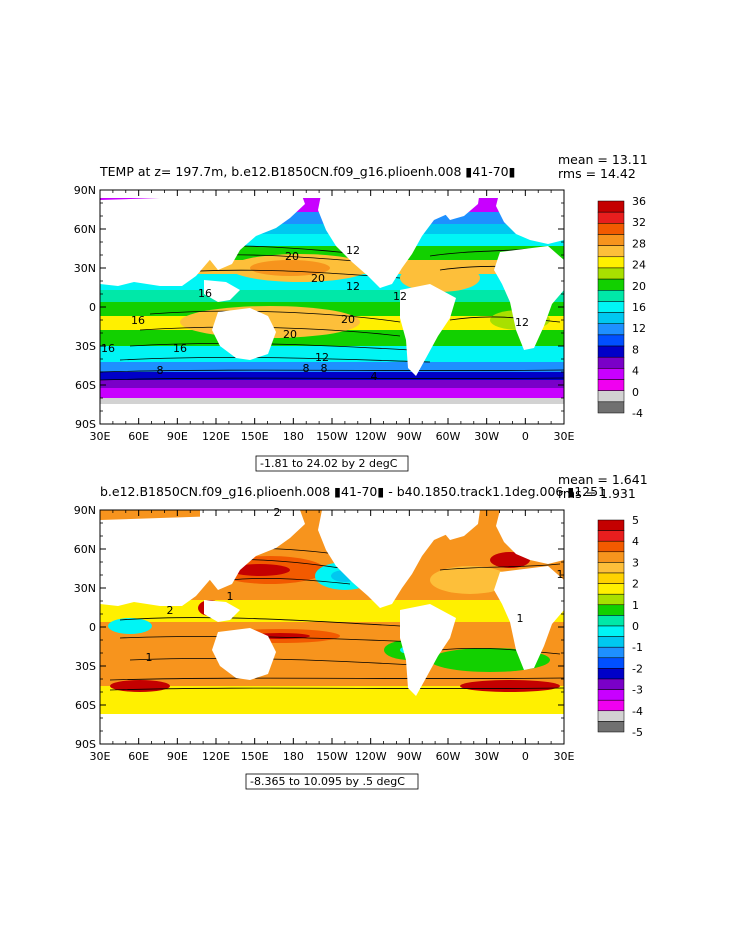 The image size is (733, 945). I want to click on lat-tick-label: 30N, so click(85, 268).